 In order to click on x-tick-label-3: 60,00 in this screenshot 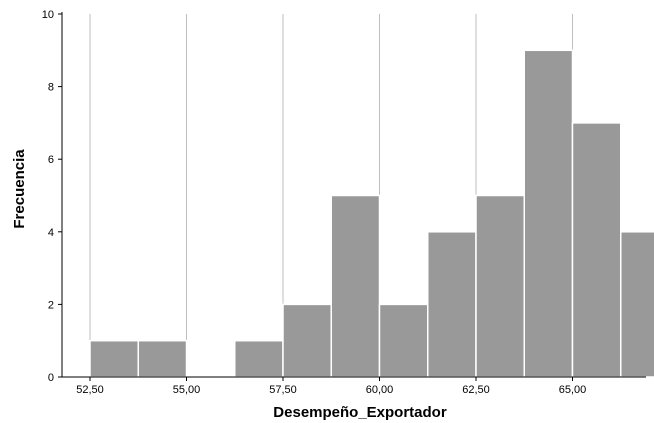, I will do `click(380, 390)`.